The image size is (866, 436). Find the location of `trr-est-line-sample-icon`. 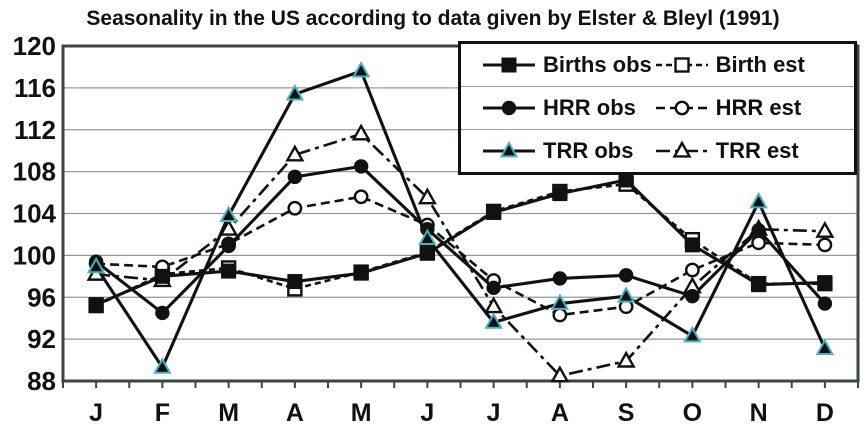

trr-est-line-sample-icon is located at coordinates (681, 149).